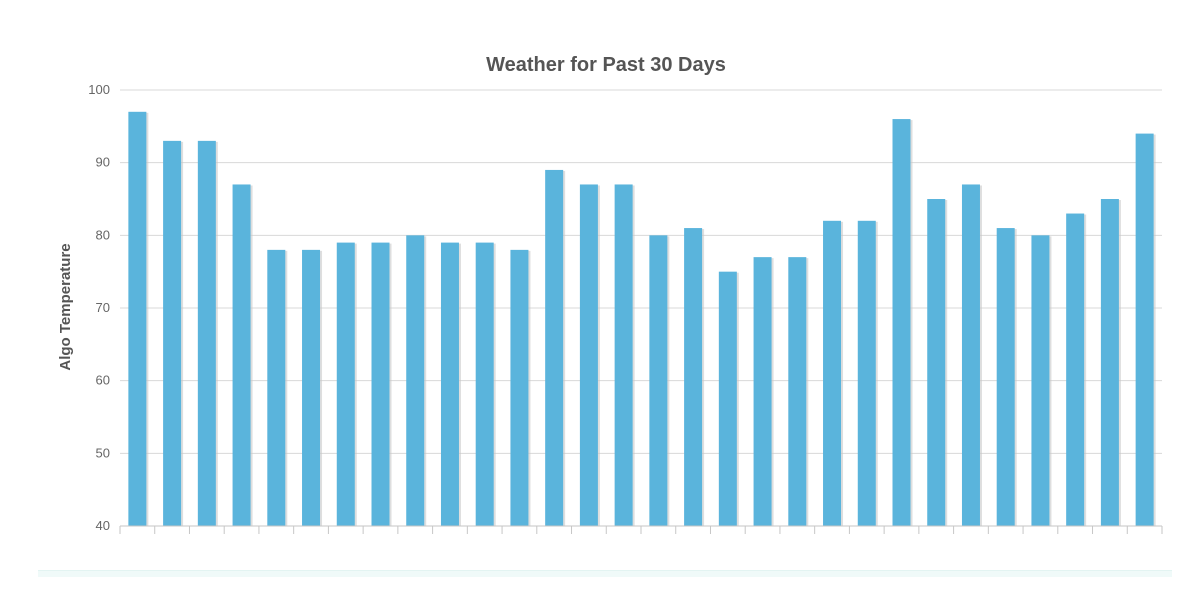  What do you see at coordinates (103, 380) in the screenshot?
I see `y-tick-label: 60` at bounding box center [103, 380].